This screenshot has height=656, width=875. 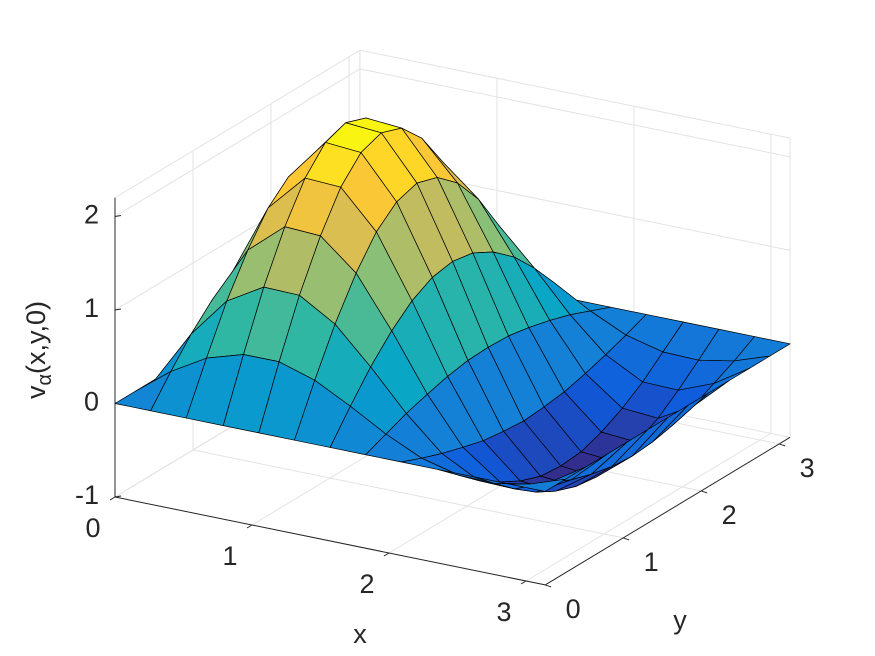 I want to click on z-label-main: v, so click(x=36, y=392).